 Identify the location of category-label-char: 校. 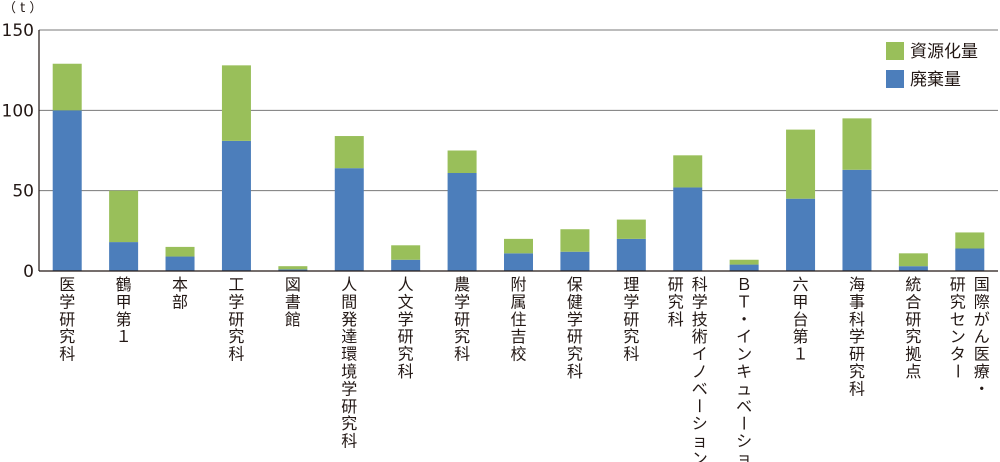
(518, 354).